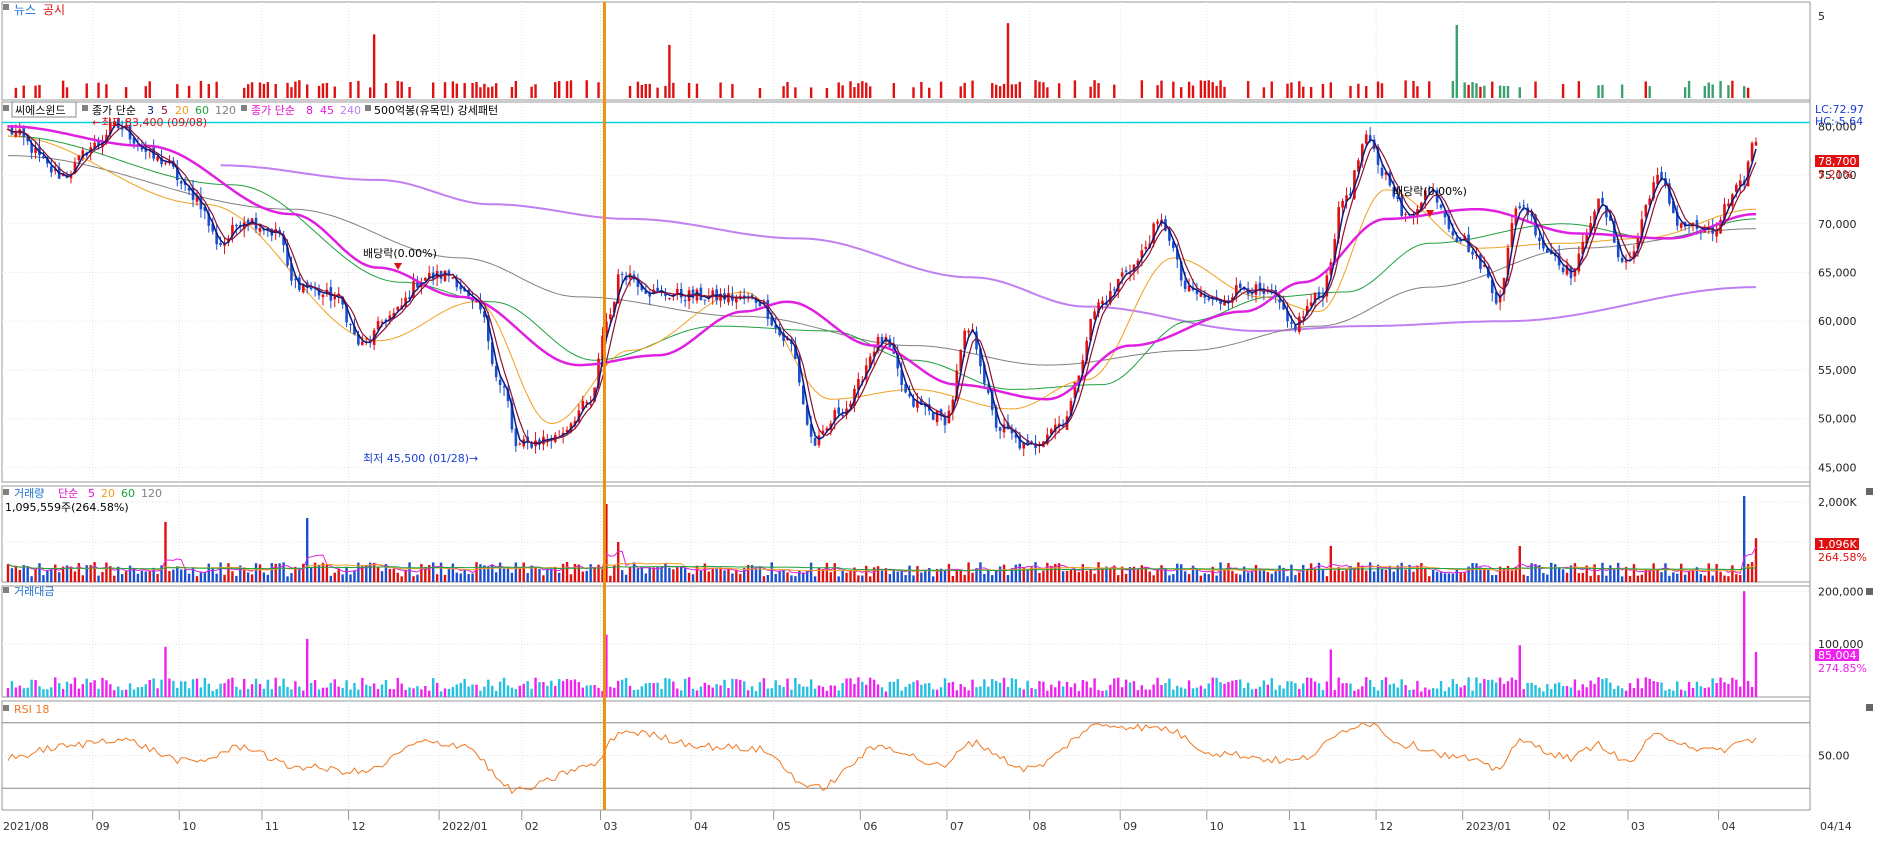 This screenshot has width=1878, height=841. What do you see at coordinates (436, 110) in the screenshot?
I see `legend-pattern: 500억봉(유목민) 강세패턴` at bounding box center [436, 110].